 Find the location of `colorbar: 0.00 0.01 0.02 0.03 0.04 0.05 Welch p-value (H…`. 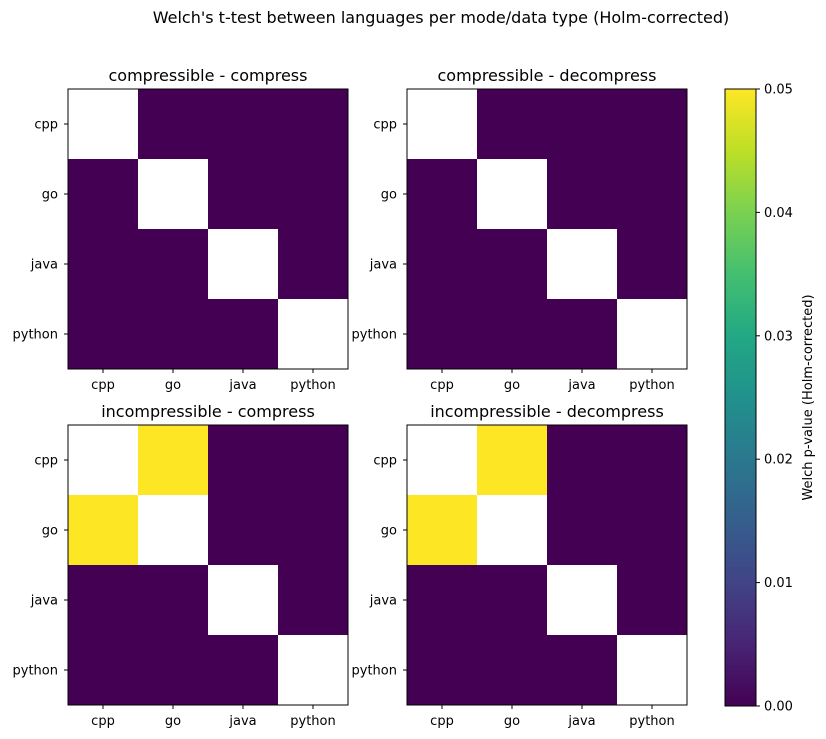

colorbar: 0.00 0.01 0.02 0.03 0.04 0.05 Welch p-value (H… is located at coordinates (770, 399).